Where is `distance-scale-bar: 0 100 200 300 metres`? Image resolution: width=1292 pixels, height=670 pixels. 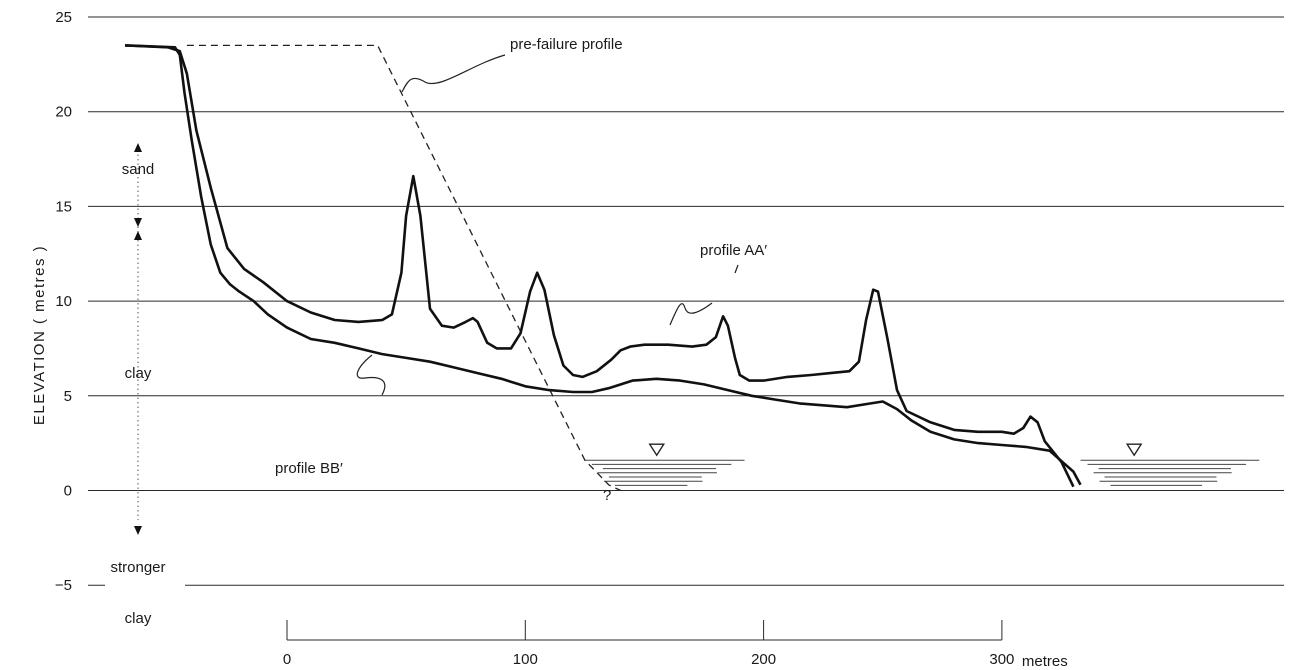 distance-scale-bar: 0 100 200 300 metres is located at coordinates (675, 645).